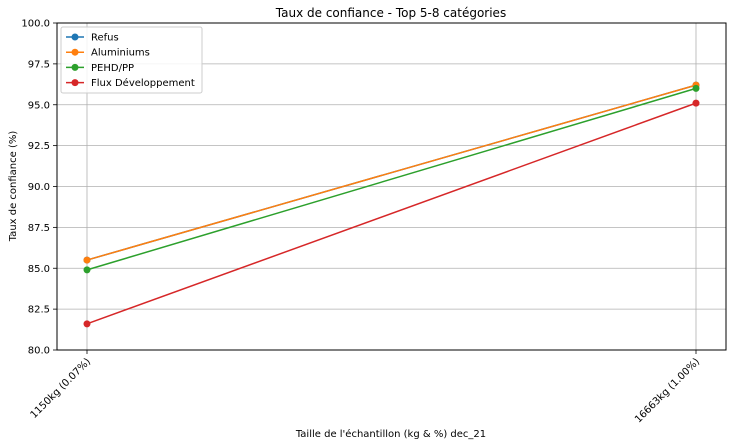 The image size is (736, 447). Describe the element at coordinates (143, 83) in the screenshot. I see `legend-label: Flux Développement` at that location.